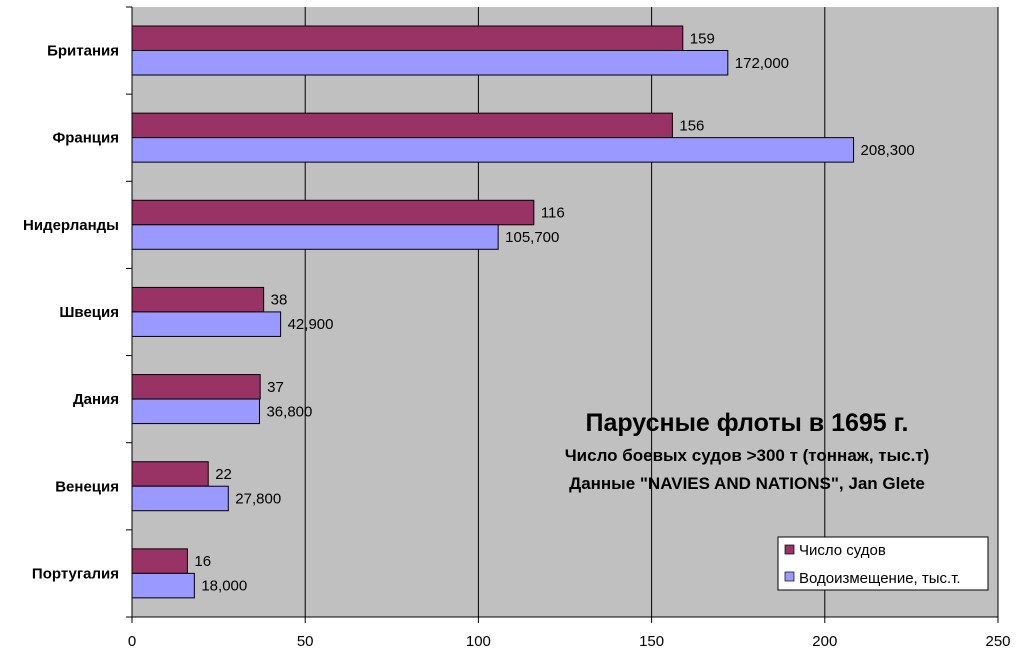 This screenshot has height=661, width=1020. I want to click on data-label: 18,000, so click(224, 586).